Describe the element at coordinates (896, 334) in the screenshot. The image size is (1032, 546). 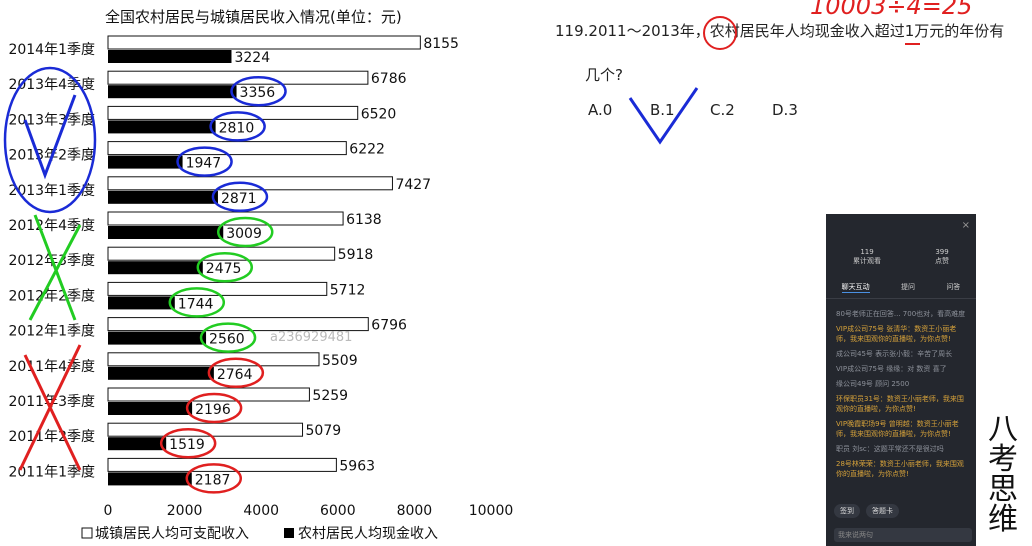
I see `chat-message: VIP成公司75号 张清华：数资王小丽老师，我来围观你的直播啦，为你点赞!` at that location.